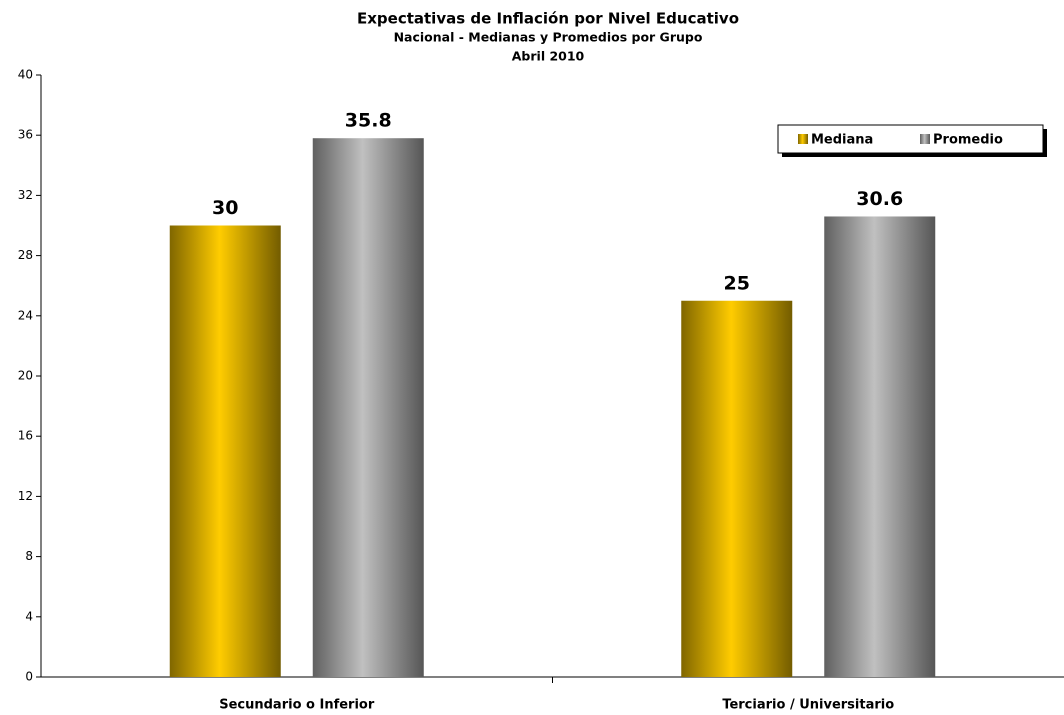 This screenshot has width=1064, height=715. I want to click on y-tick-label: 24, so click(25, 315).